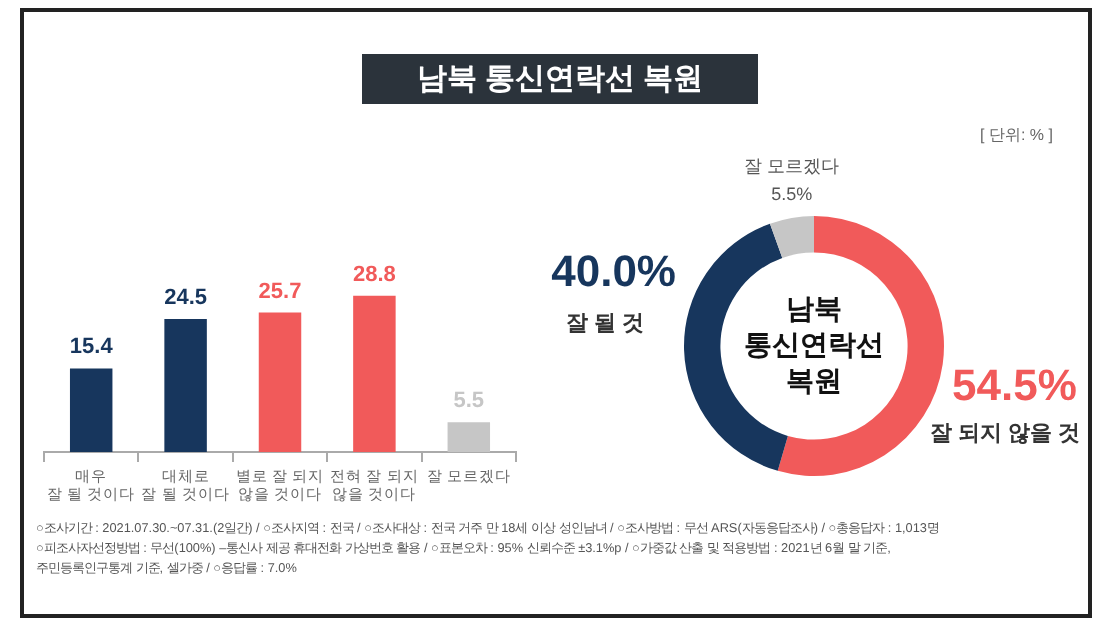  I want to click on text: [ 단위: % ], so click(1016, 135).